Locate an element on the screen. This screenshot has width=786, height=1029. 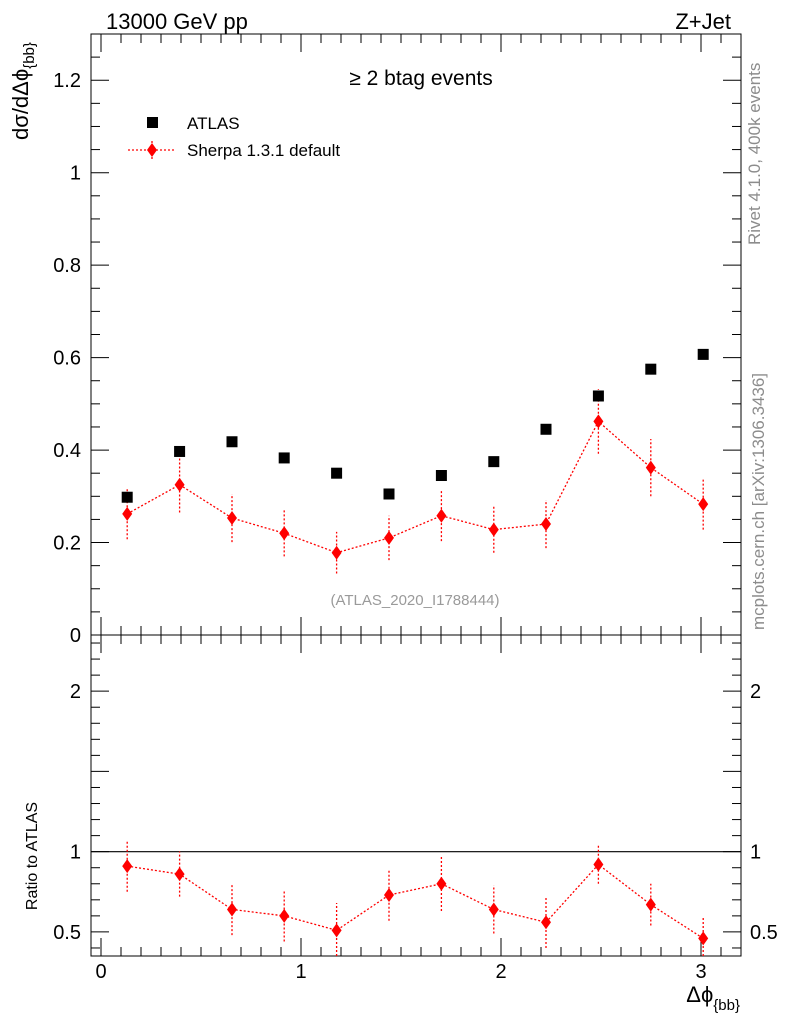
main-y-tick-label: 0.8 is located at coordinates (67, 266).